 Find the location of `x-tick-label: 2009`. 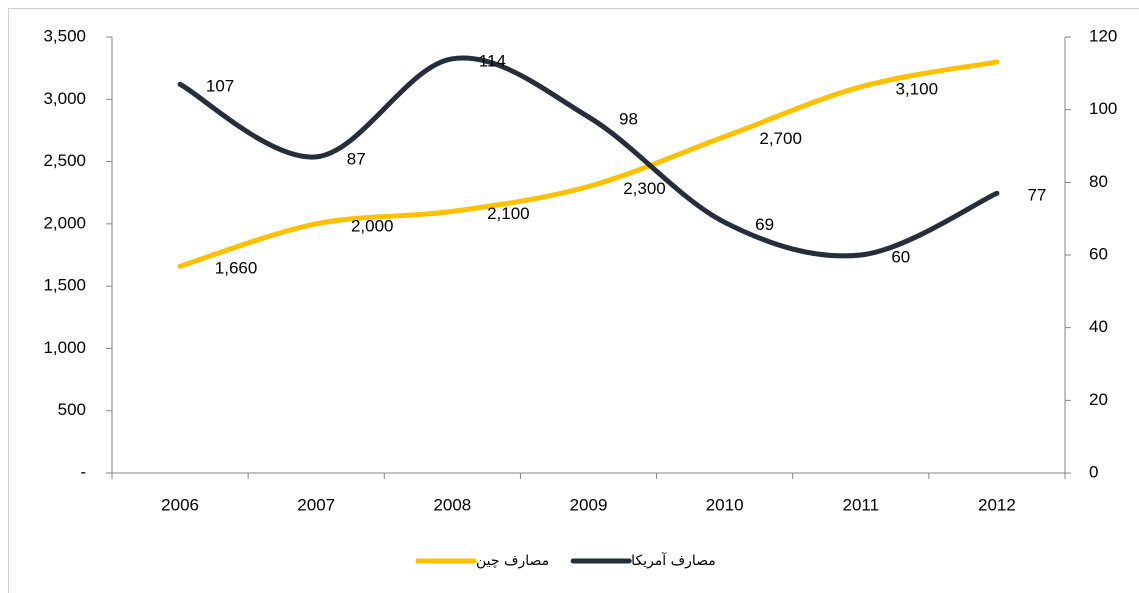

x-tick-label: 2009 is located at coordinates (589, 504).